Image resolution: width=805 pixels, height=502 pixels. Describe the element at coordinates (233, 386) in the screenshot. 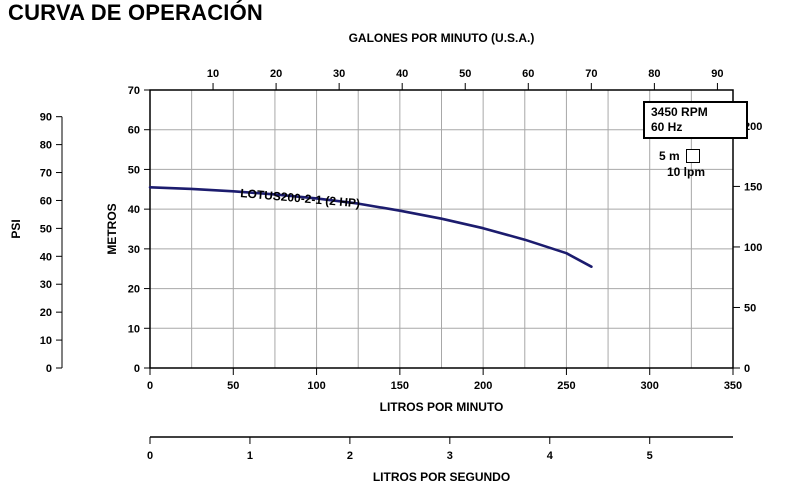

I see `lpm-tick-label: 50` at that location.